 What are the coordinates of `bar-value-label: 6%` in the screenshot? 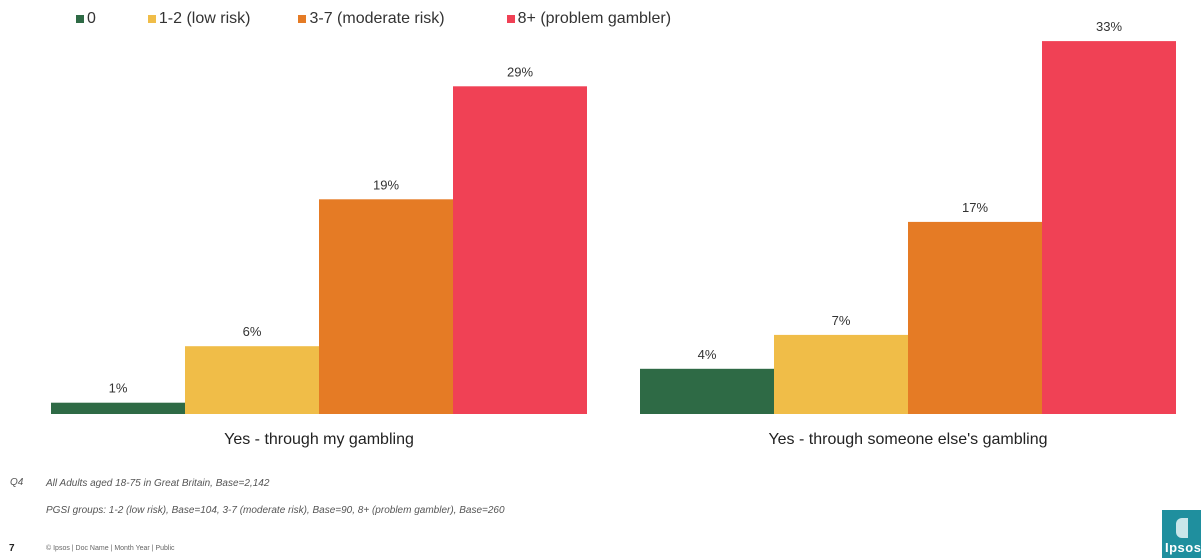 It's located at (252, 331).